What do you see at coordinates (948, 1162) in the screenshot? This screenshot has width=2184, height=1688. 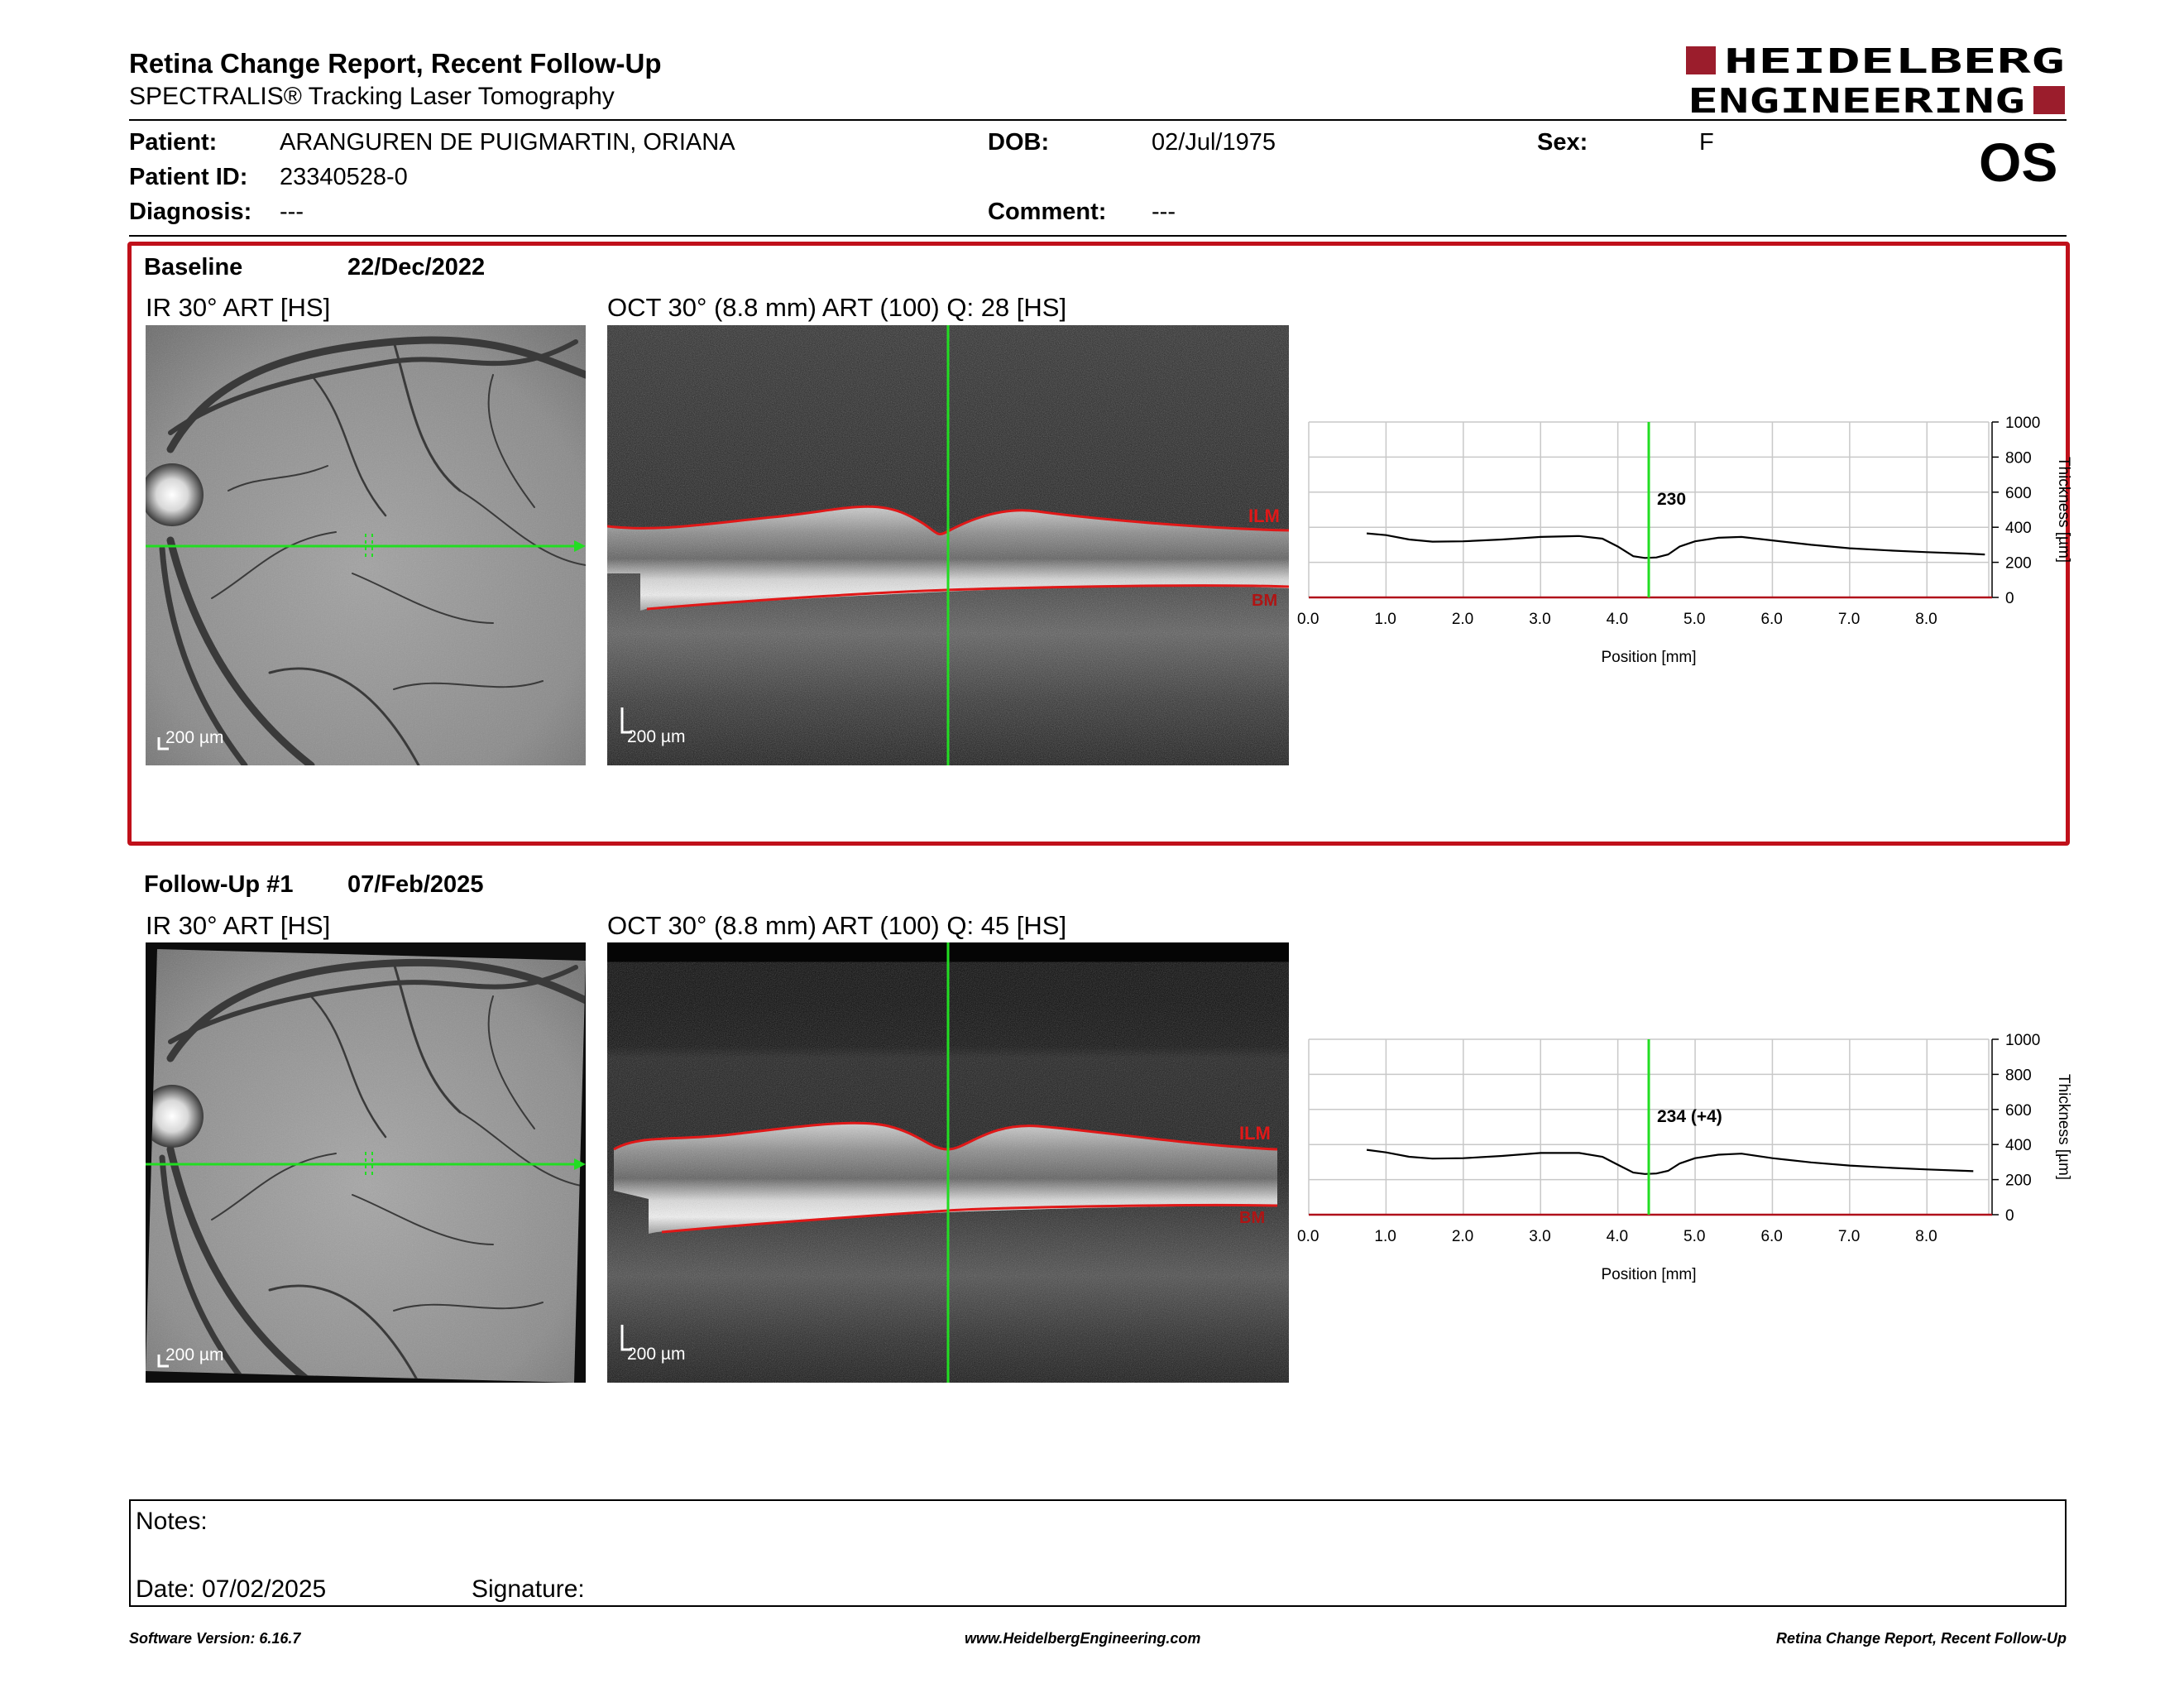 I see `followup-oct-image: ILM BM 200 µm` at bounding box center [948, 1162].